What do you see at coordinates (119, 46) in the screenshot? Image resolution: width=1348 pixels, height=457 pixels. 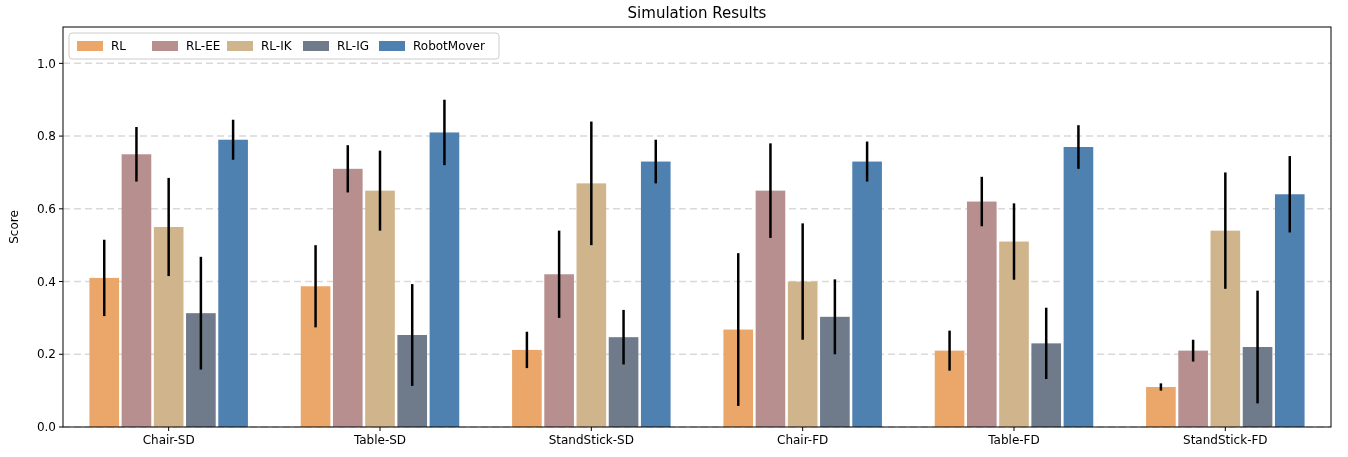 I see `legend-label: RL` at bounding box center [119, 46].